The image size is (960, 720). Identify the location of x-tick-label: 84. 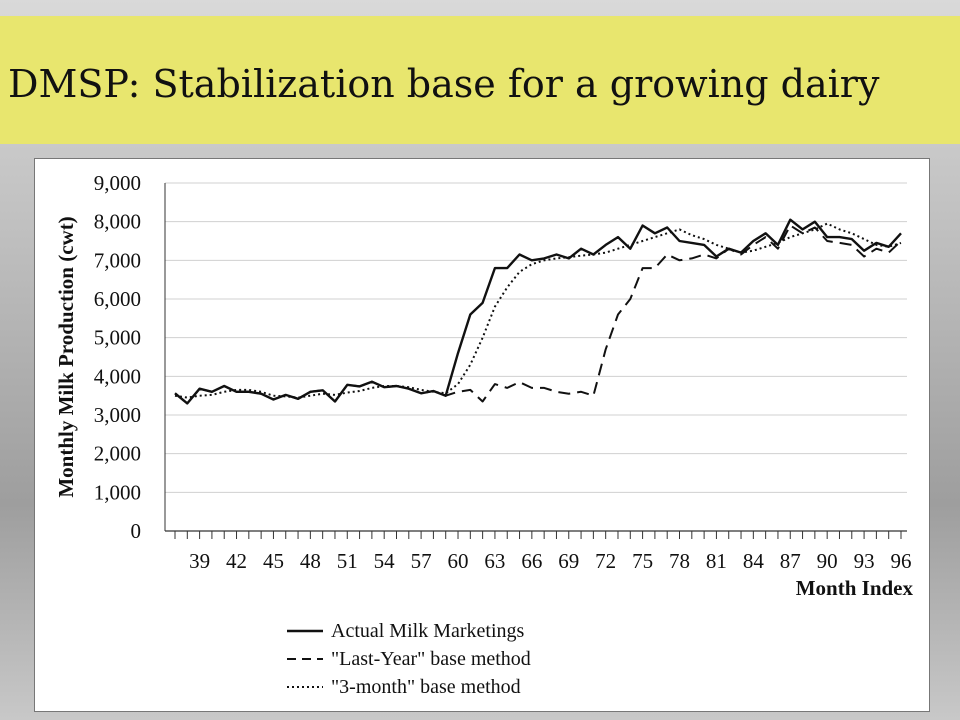
(754, 561).